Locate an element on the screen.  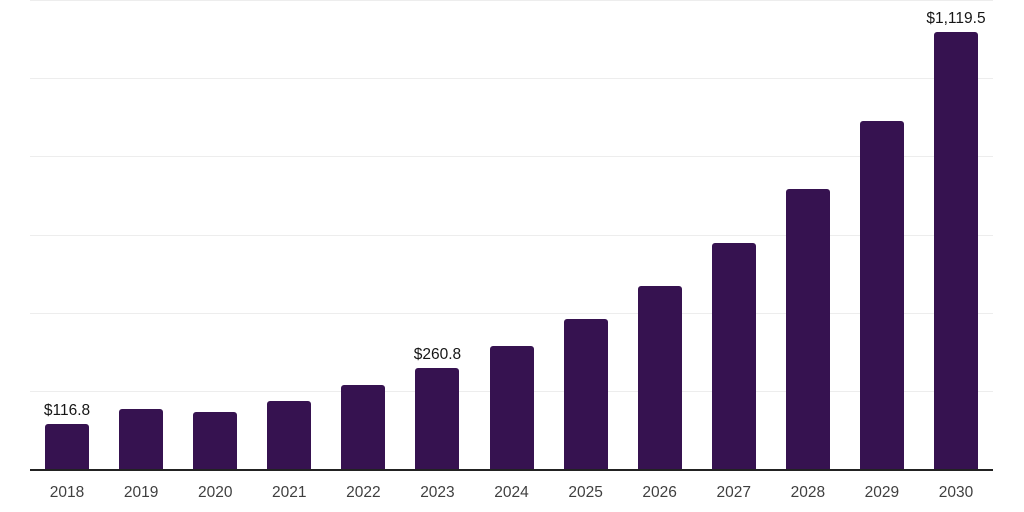
bar-group-2027: 2027 is located at coordinates (734, 251).